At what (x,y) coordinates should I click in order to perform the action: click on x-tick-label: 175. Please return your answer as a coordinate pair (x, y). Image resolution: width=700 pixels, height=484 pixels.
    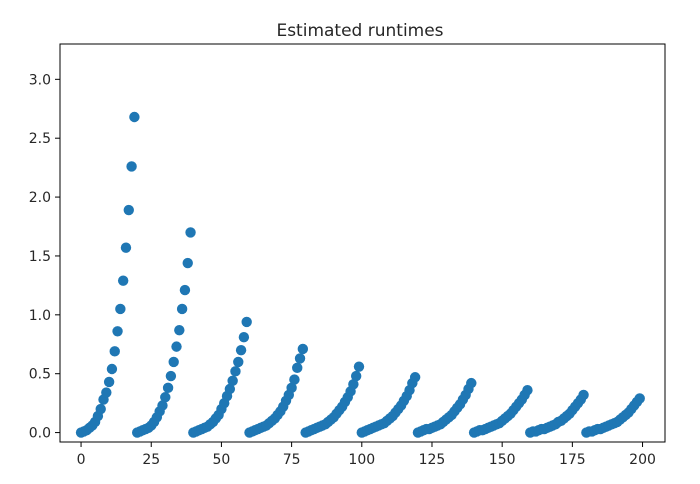
    Looking at the image, I should click on (572, 460).